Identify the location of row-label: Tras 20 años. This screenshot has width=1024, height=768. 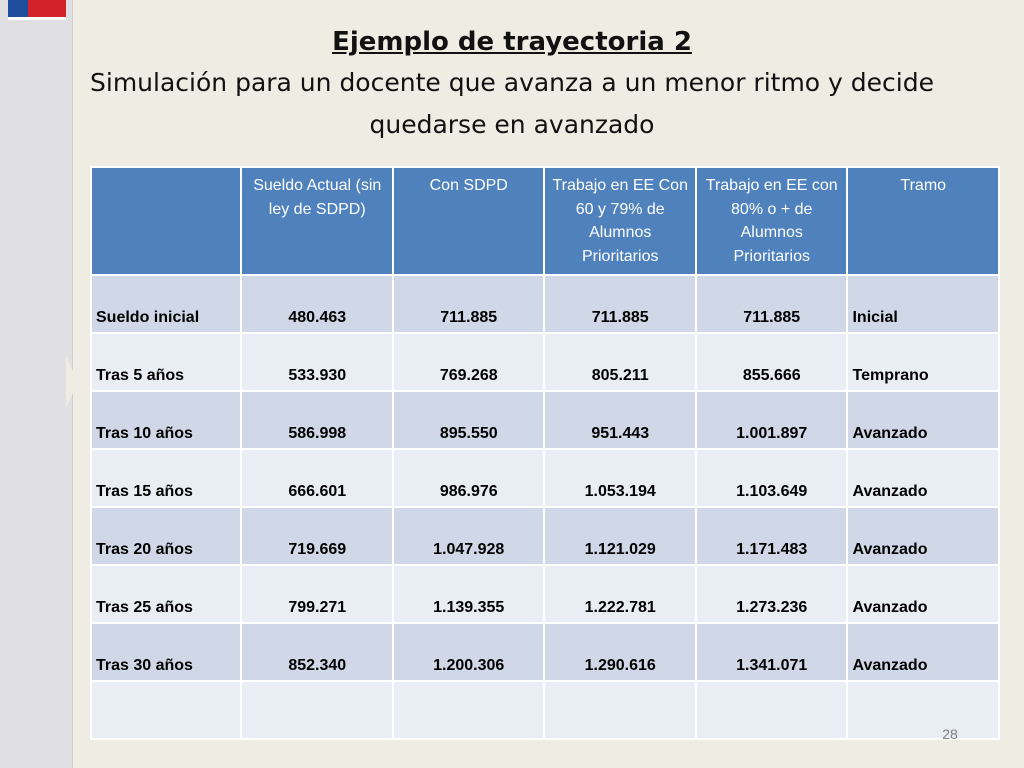
(166, 536).